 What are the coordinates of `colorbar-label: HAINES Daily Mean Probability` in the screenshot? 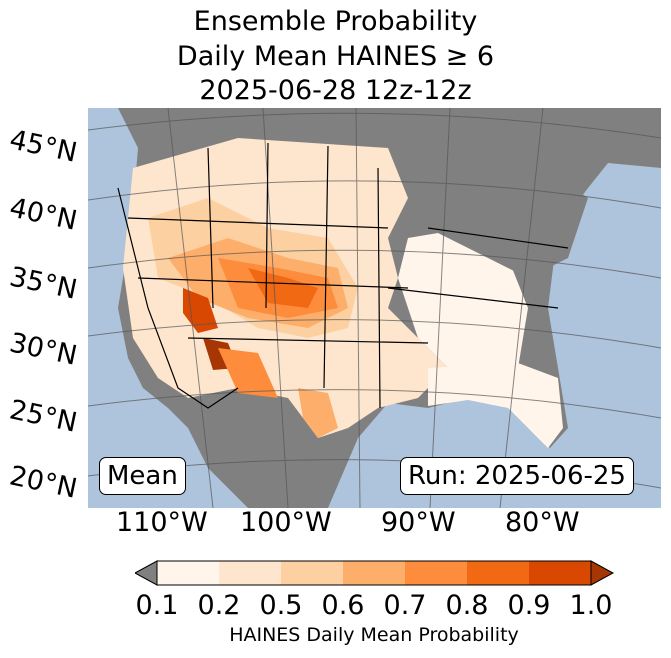 It's located at (374, 635).